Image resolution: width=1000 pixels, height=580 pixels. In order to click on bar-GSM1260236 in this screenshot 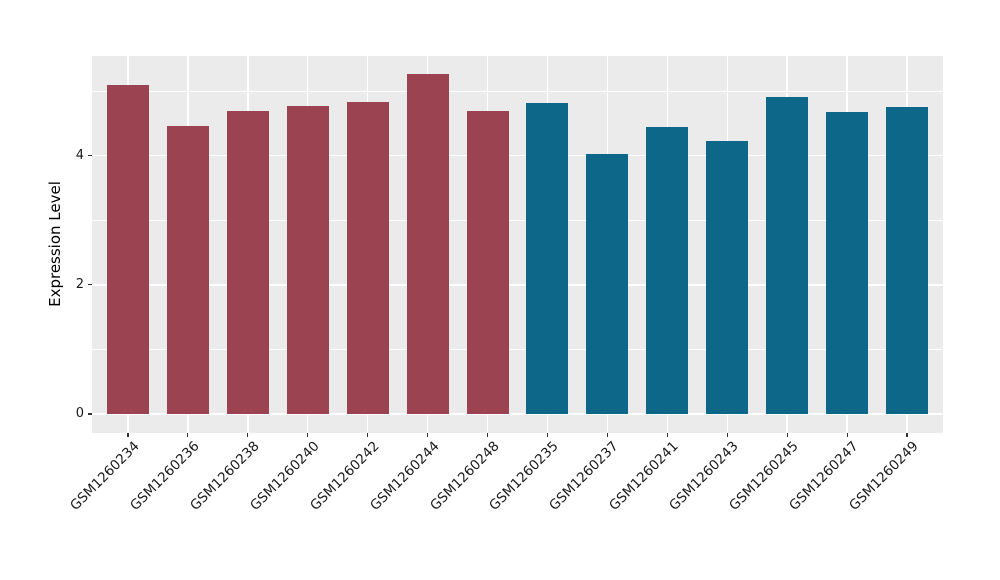, I will do `click(187, 269)`.